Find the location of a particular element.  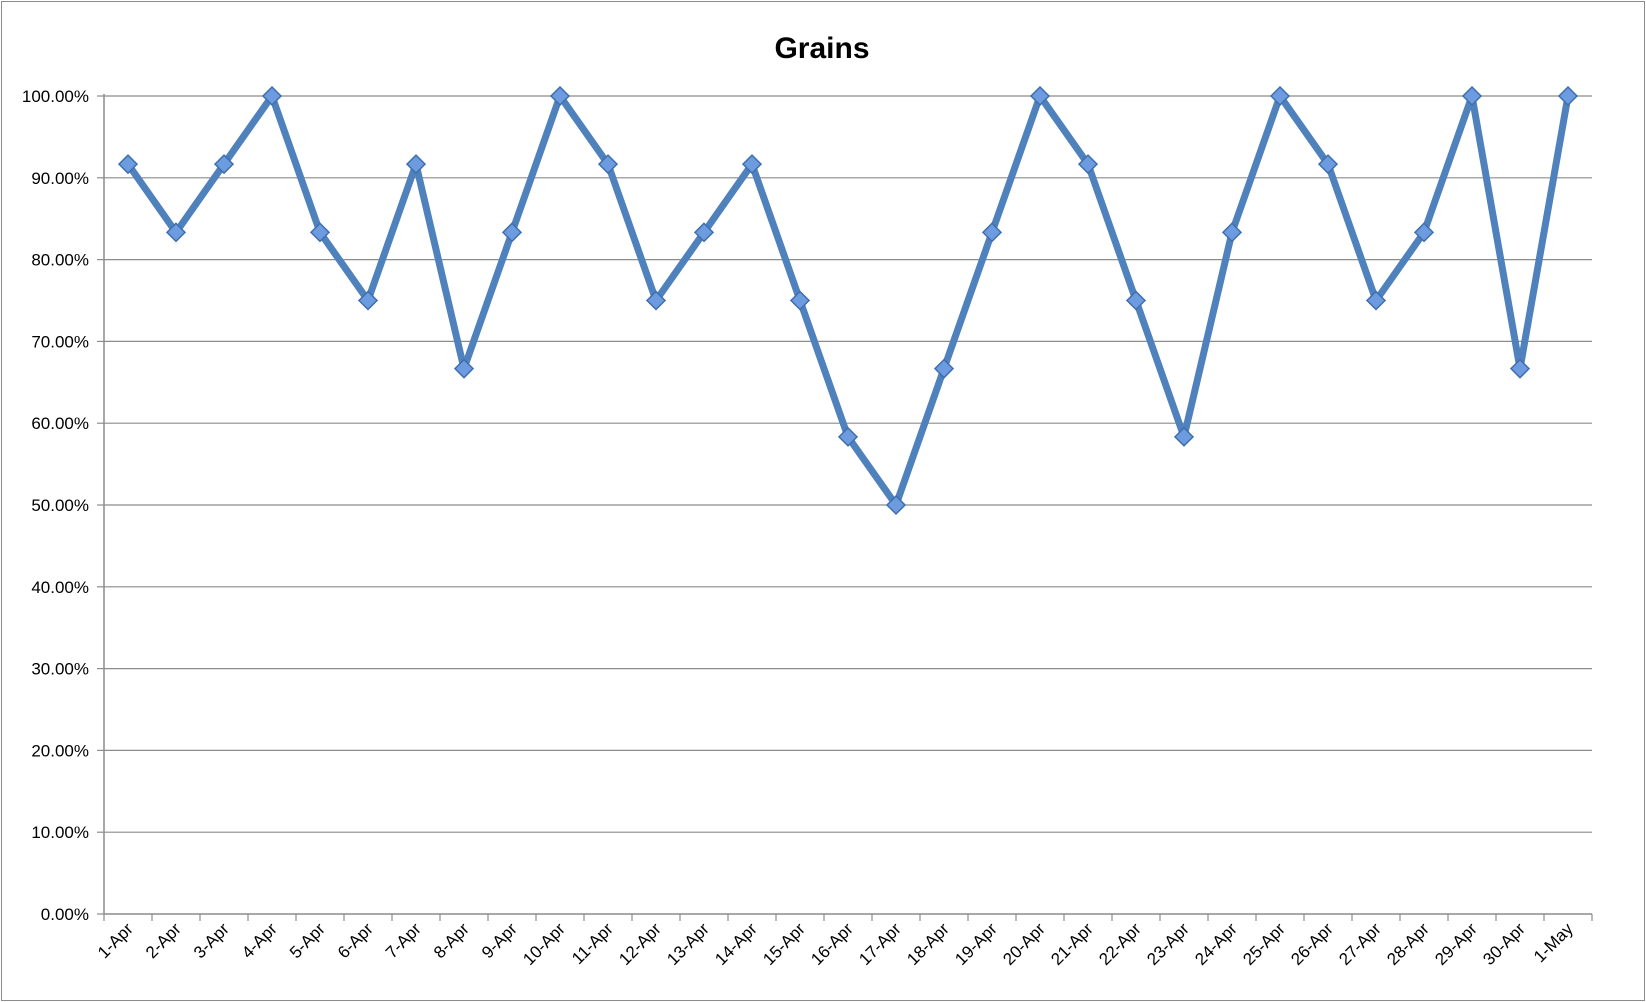

x-tick-label: 21-Apr is located at coordinates (1072, 944).